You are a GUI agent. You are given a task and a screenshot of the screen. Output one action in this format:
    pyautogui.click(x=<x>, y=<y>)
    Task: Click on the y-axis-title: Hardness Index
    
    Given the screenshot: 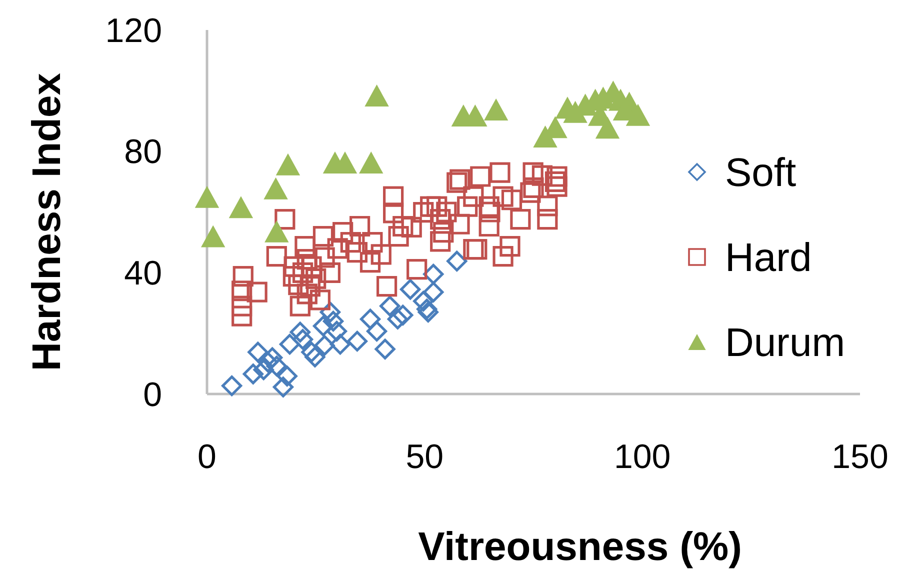 What is the action you would take?
    pyautogui.click(x=47, y=222)
    